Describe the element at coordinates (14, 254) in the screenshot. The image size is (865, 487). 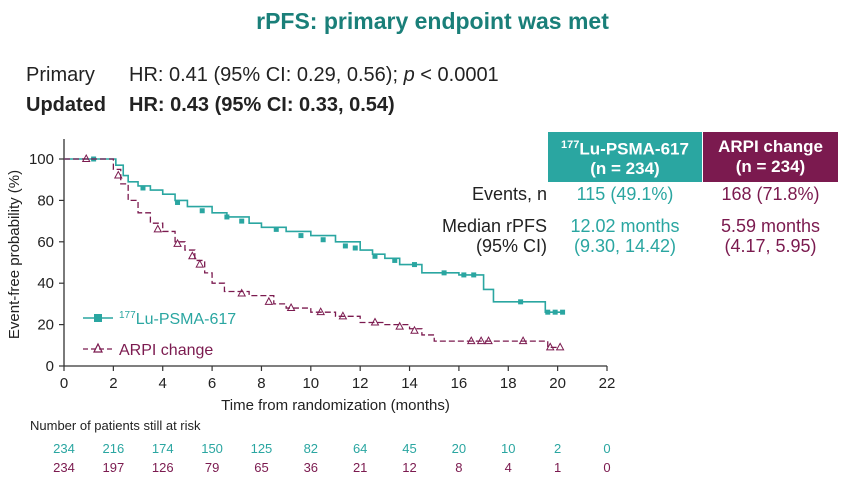
I see `y-axis-label: Event-free probability (%)` at that location.